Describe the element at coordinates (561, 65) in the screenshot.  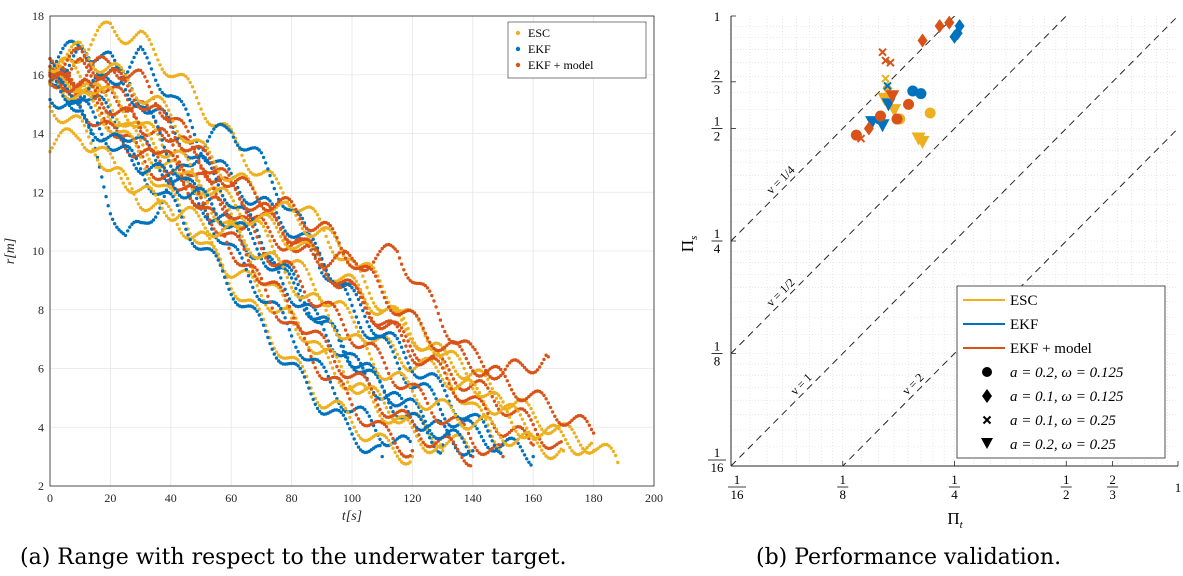
I see `legend-ekf-model-label: EKF + model` at that location.